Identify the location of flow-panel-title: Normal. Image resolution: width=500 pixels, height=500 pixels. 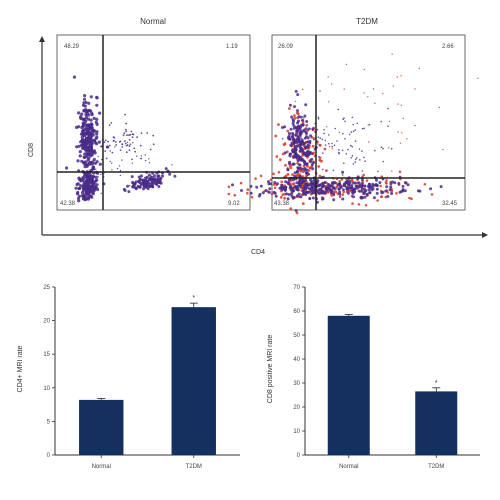
(153, 21).